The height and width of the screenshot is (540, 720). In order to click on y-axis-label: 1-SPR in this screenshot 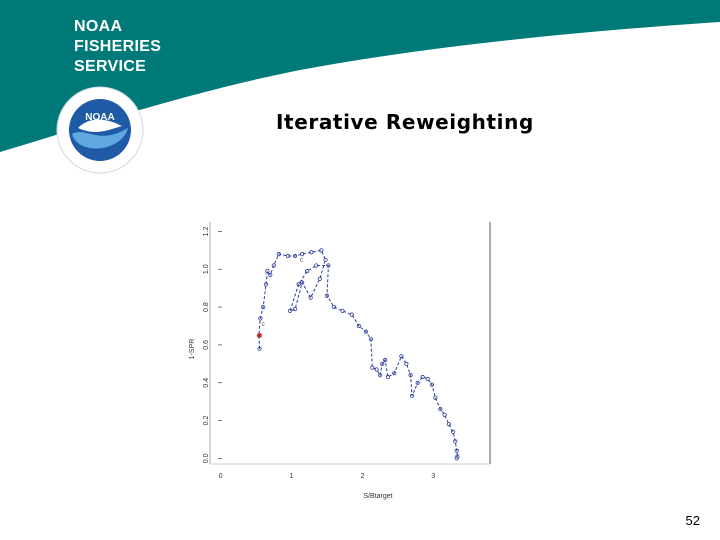, I will do `click(192, 349)`.